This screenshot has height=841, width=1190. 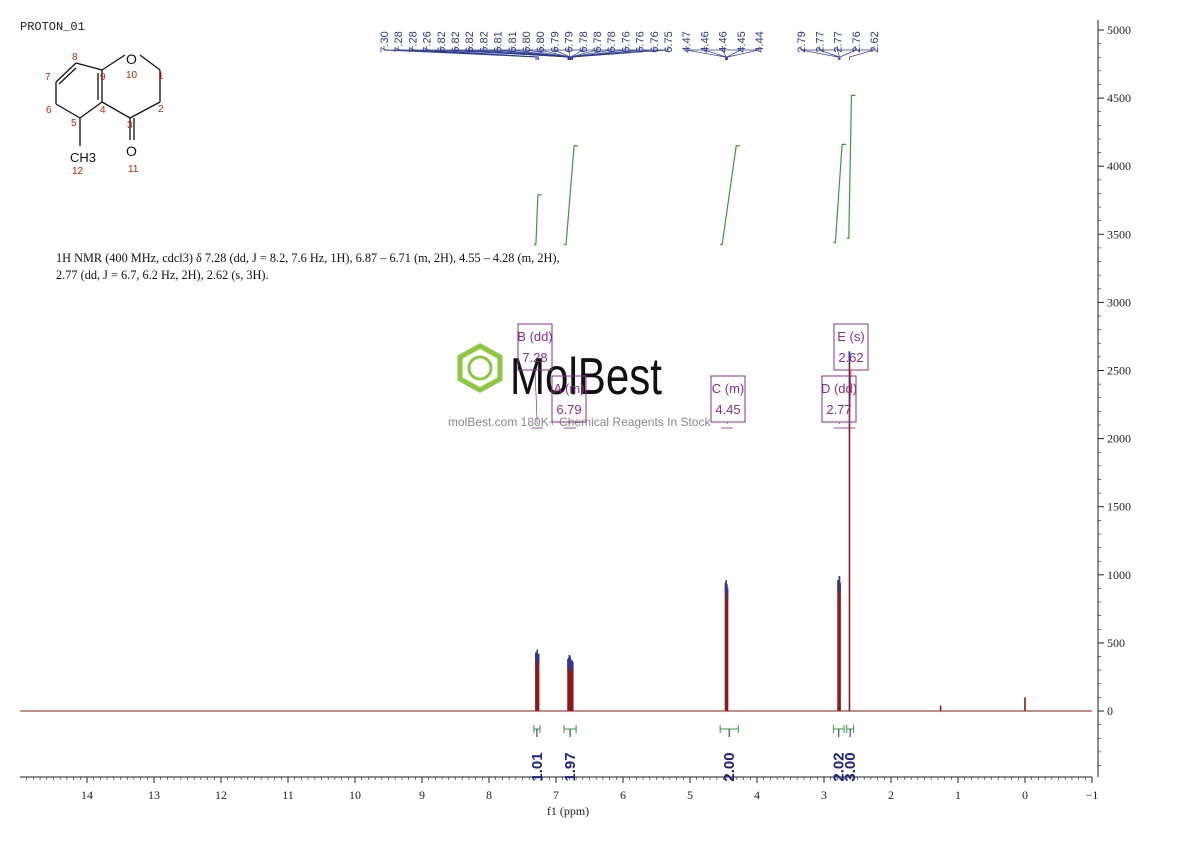 What do you see at coordinates (1092, 795) in the screenshot?
I see `x-tick-label: −1` at bounding box center [1092, 795].